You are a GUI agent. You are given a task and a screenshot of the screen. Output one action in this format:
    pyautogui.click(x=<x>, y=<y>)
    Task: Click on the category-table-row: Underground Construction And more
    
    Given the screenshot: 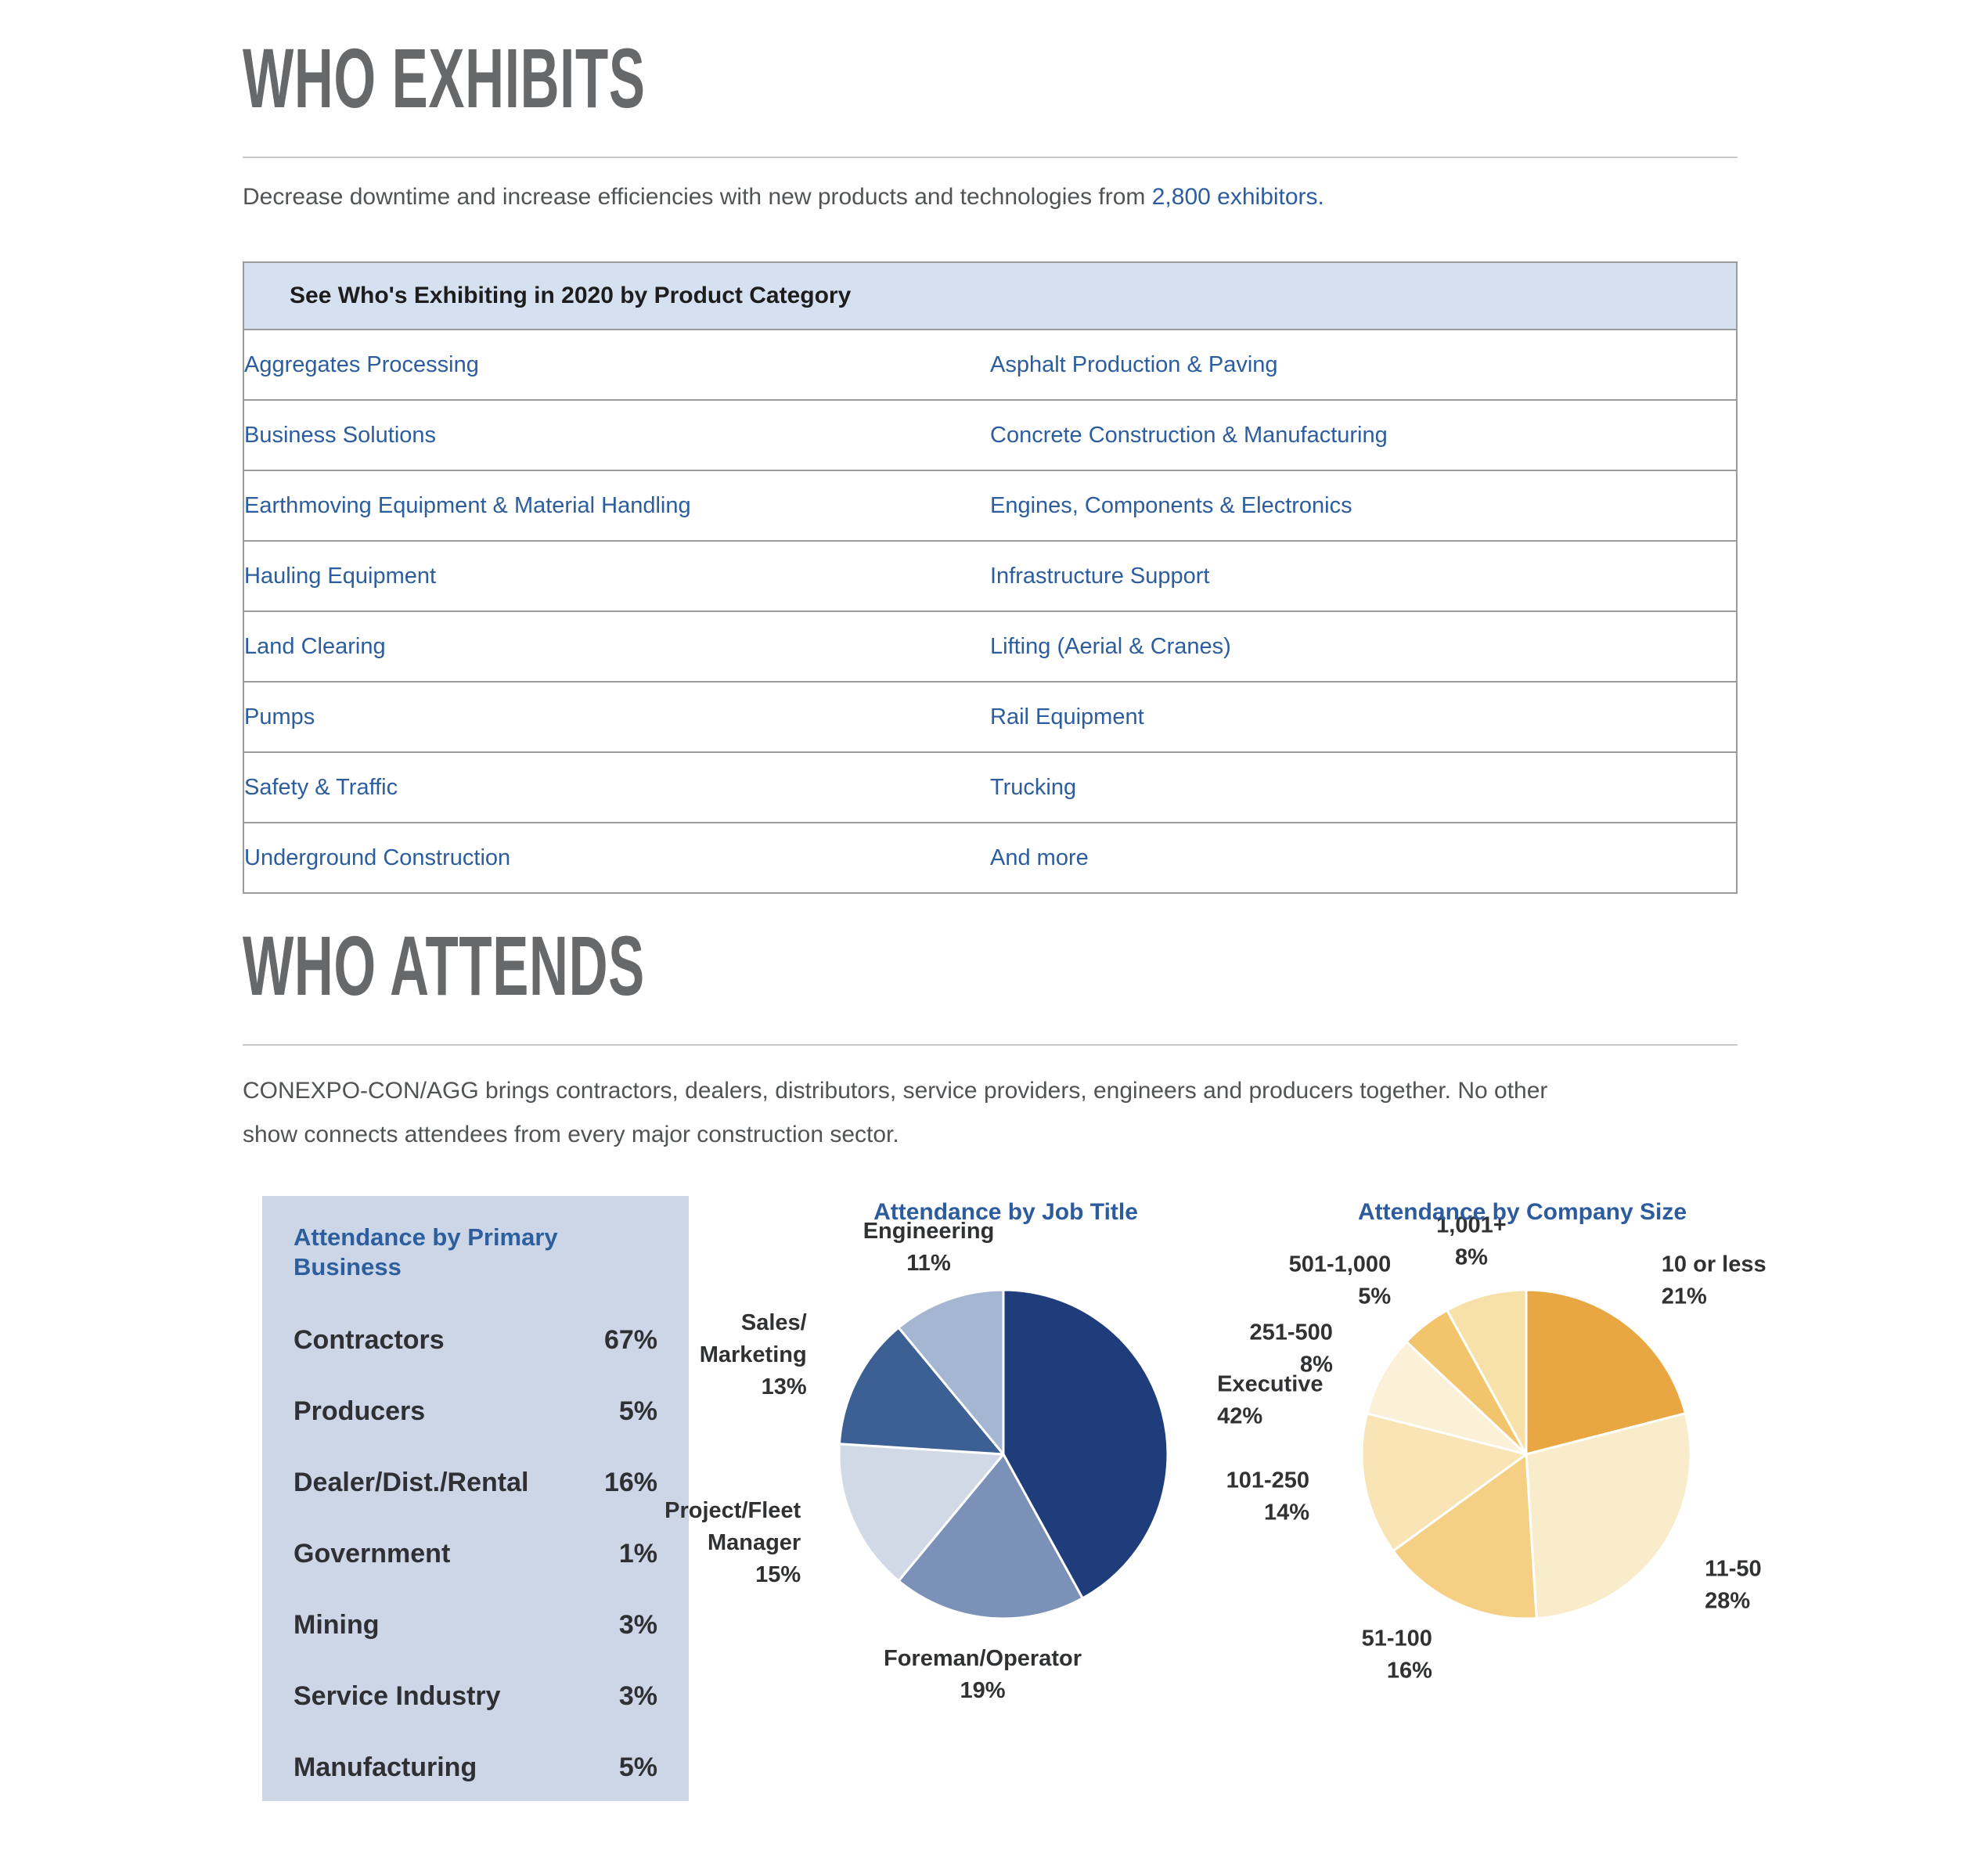 What is the action you would take?
    pyautogui.click(x=990, y=857)
    